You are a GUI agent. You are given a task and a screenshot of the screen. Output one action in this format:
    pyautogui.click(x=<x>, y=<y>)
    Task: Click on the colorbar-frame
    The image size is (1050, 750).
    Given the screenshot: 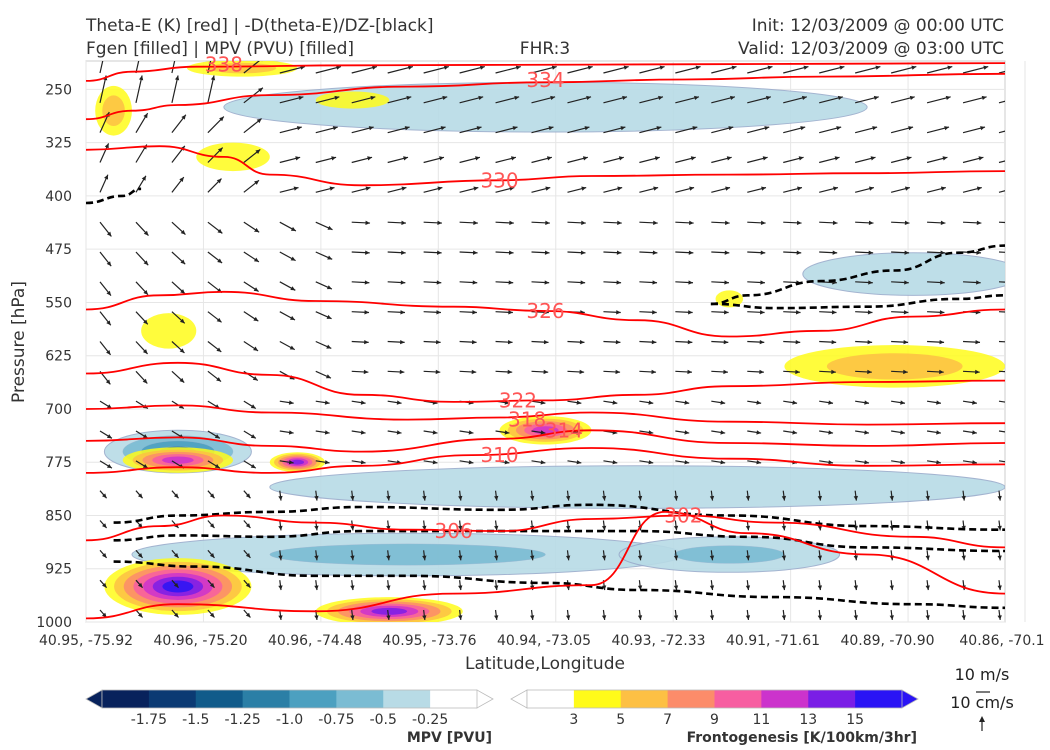 What is the action you would take?
    pyautogui.click(x=714, y=699)
    